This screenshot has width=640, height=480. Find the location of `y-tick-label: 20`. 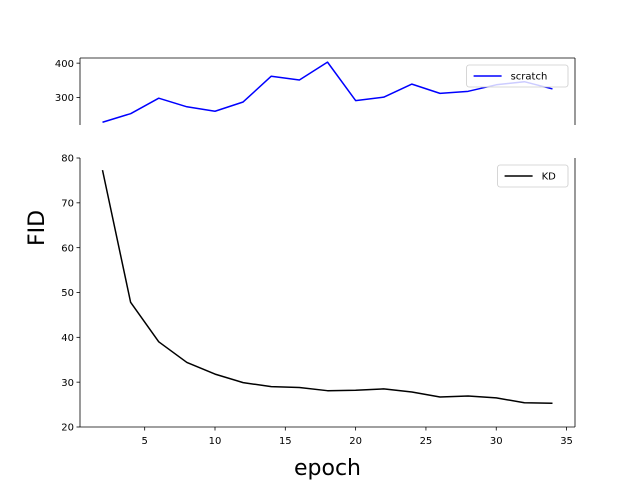

y-tick-label: 20 is located at coordinates (67, 428).